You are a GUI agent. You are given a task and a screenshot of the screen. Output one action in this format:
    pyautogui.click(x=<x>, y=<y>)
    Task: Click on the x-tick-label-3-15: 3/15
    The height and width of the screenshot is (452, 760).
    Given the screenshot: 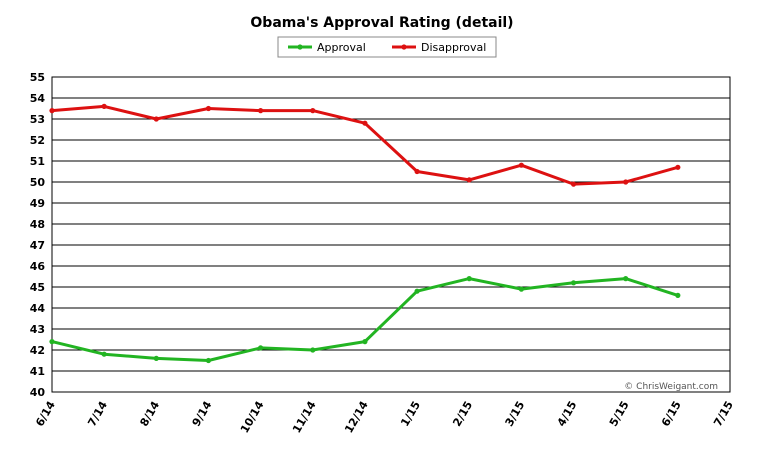 What is the action you would take?
    pyautogui.click(x=515, y=414)
    